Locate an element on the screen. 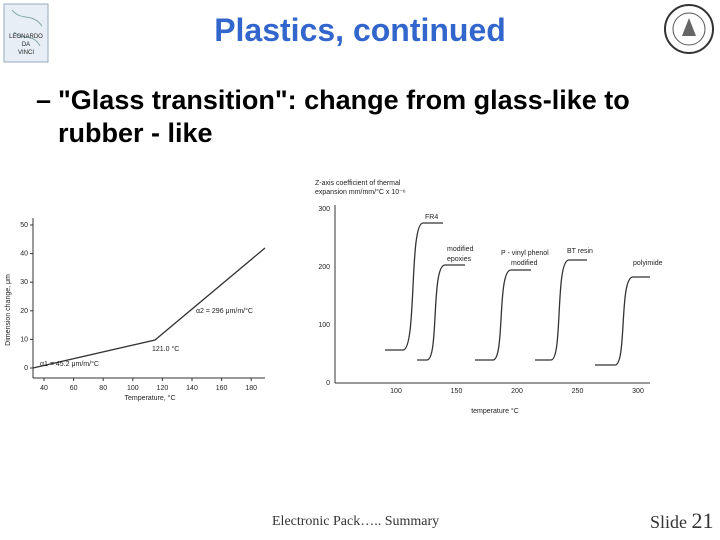 The image size is (720, 540). annotation: 121.0 °C is located at coordinates (165, 349).